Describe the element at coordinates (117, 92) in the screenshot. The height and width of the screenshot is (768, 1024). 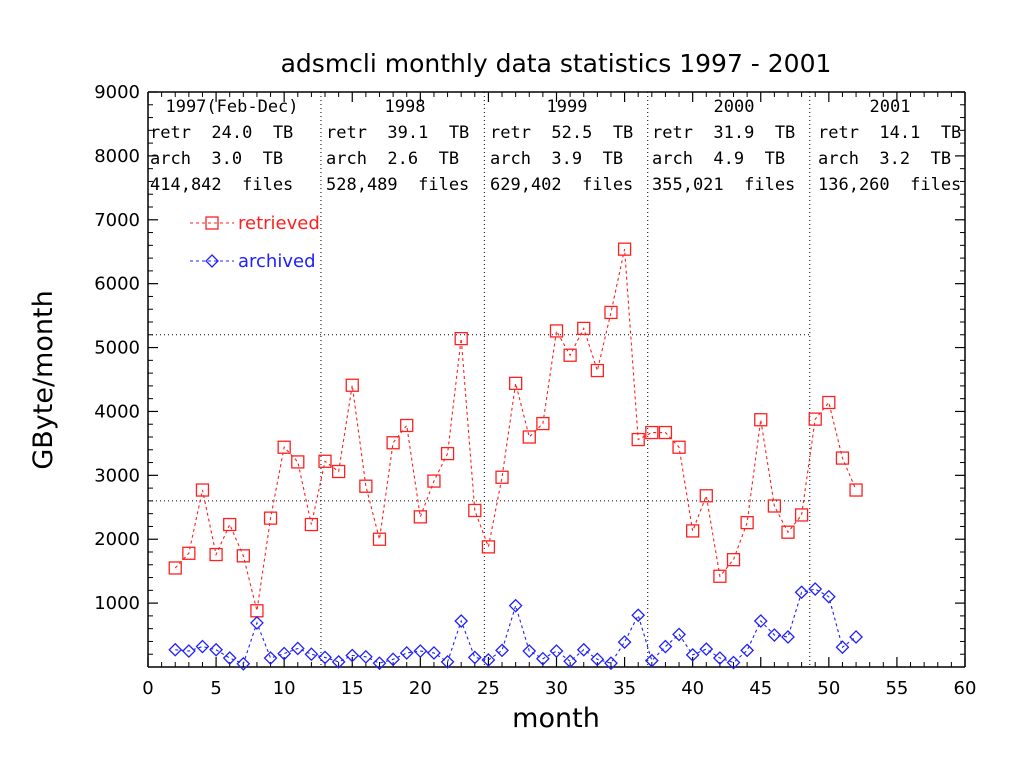
I see `y-tick-label: 9000` at that location.